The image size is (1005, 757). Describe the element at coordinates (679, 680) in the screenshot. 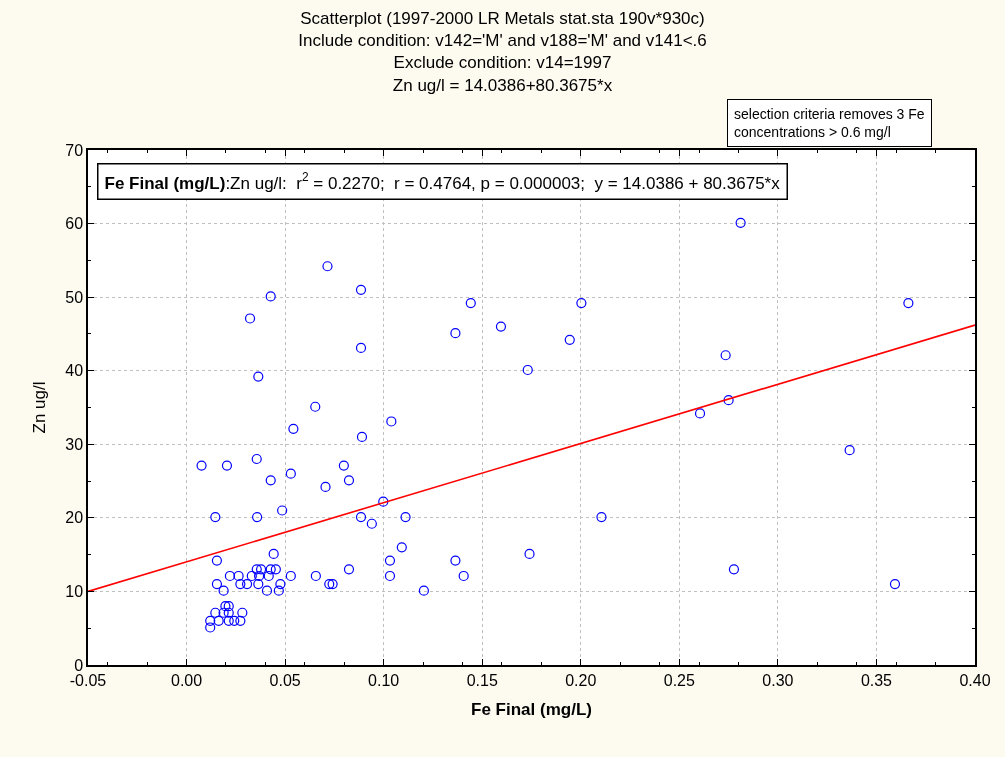

I see `x-tick-label: 0.25` at that location.